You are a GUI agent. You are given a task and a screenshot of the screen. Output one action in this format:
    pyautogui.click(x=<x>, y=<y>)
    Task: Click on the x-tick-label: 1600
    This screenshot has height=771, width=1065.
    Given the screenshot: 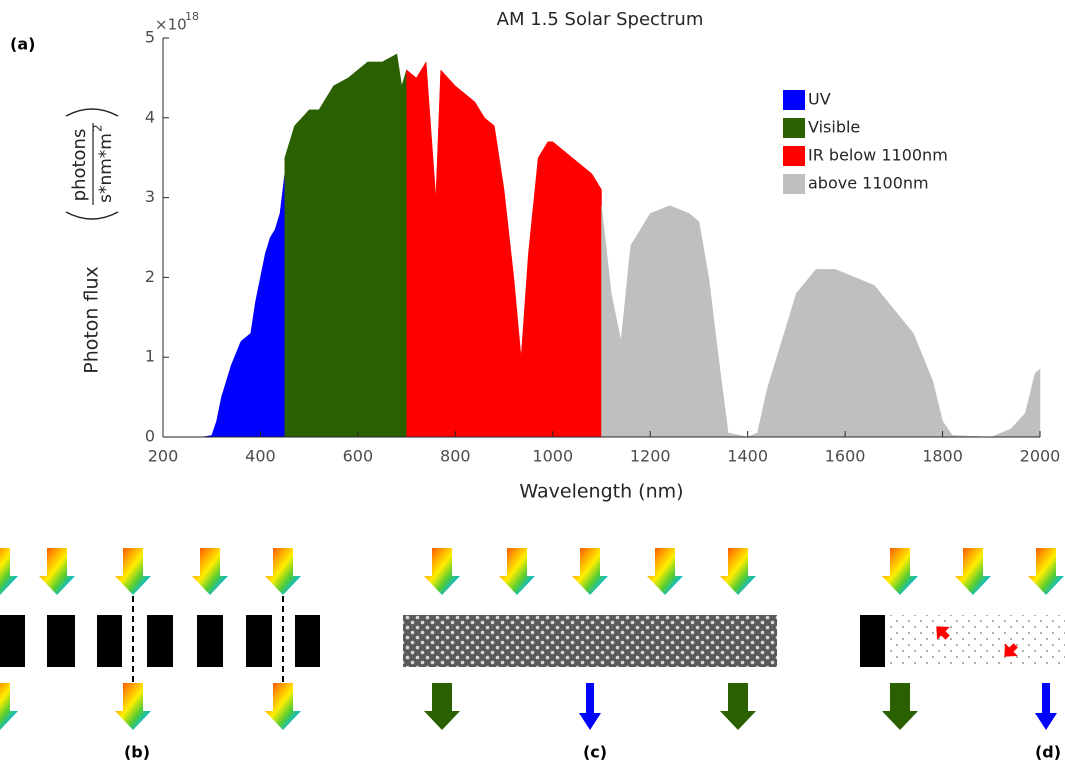 What is the action you would take?
    pyautogui.click(x=845, y=456)
    